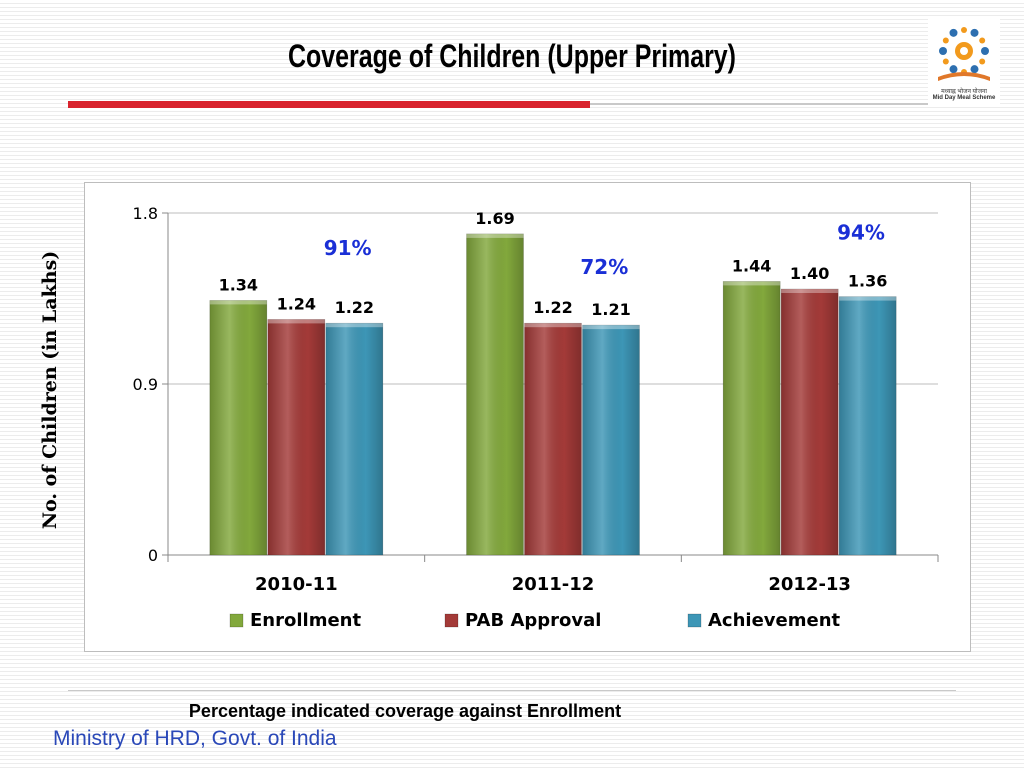  Describe the element at coordinates (296, 584) in the screenshot. I see `x-category-label: 2010-11` at that location.